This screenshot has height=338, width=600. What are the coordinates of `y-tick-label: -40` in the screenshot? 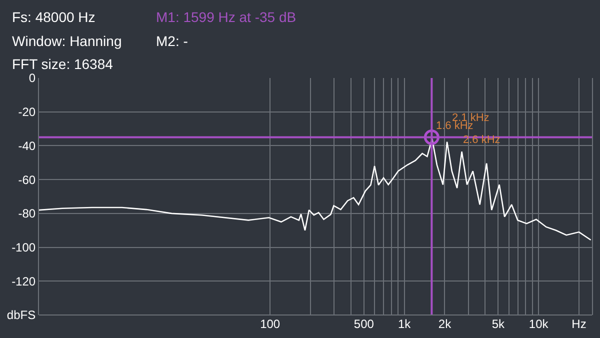 It's located at (27, 145).